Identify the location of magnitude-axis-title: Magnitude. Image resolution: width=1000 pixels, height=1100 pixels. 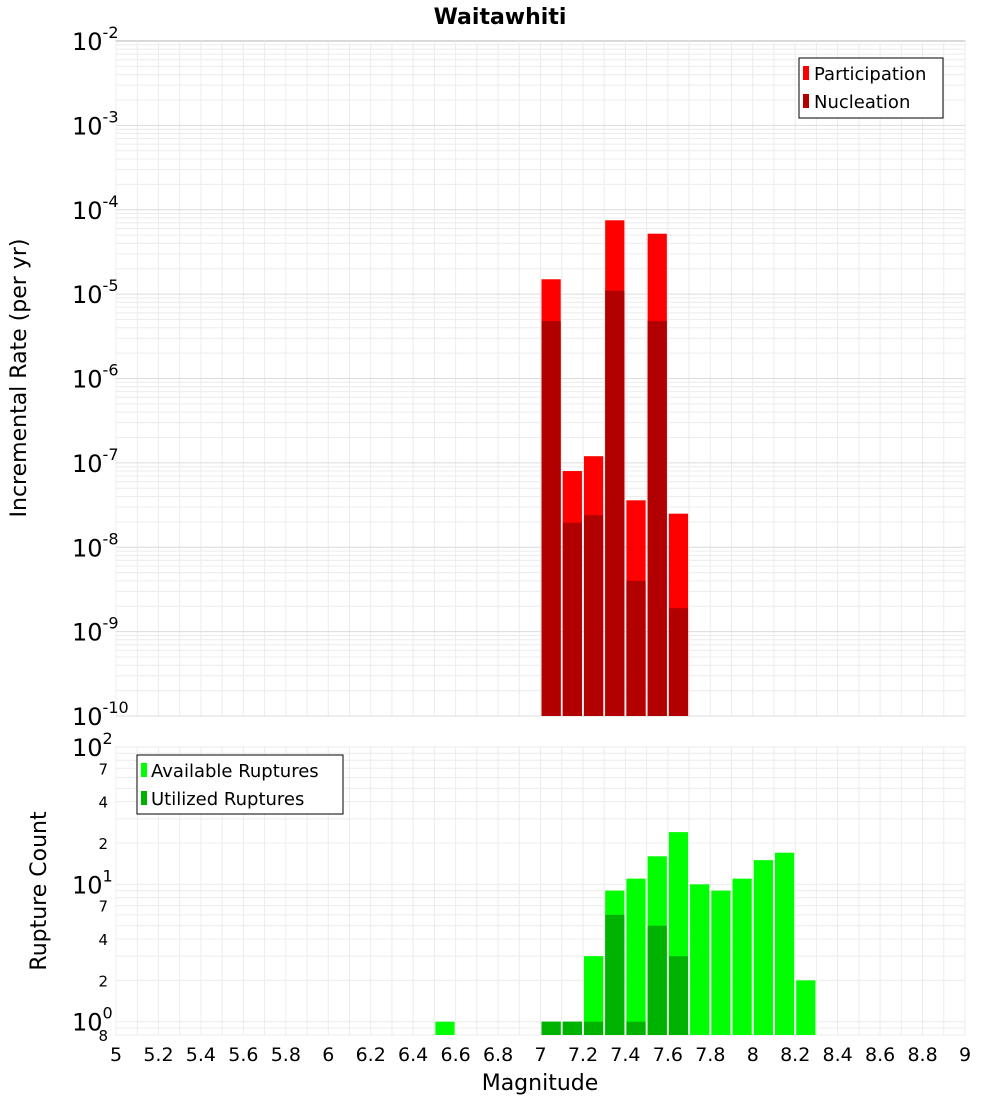
(540, 1083).